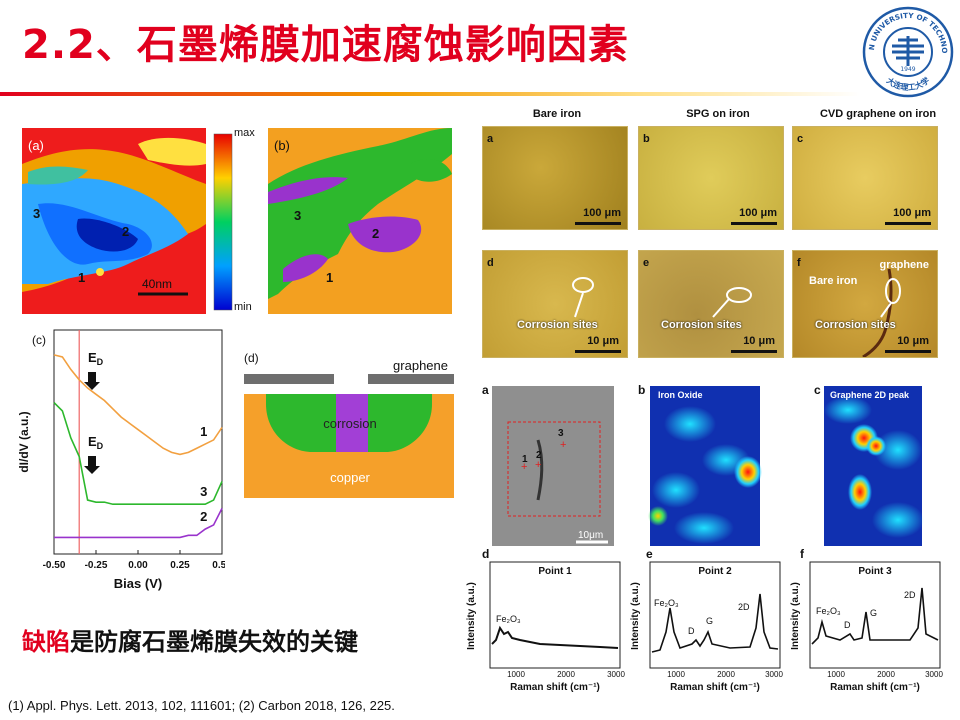 This screenshot has height=720, width=960. What do you see at coordinates (713, 608) in the screenshot?
I see `raman-spectrum-point2: e Point 2 Fe₂O₃ D G 2D` at bounding box center [713, 608].